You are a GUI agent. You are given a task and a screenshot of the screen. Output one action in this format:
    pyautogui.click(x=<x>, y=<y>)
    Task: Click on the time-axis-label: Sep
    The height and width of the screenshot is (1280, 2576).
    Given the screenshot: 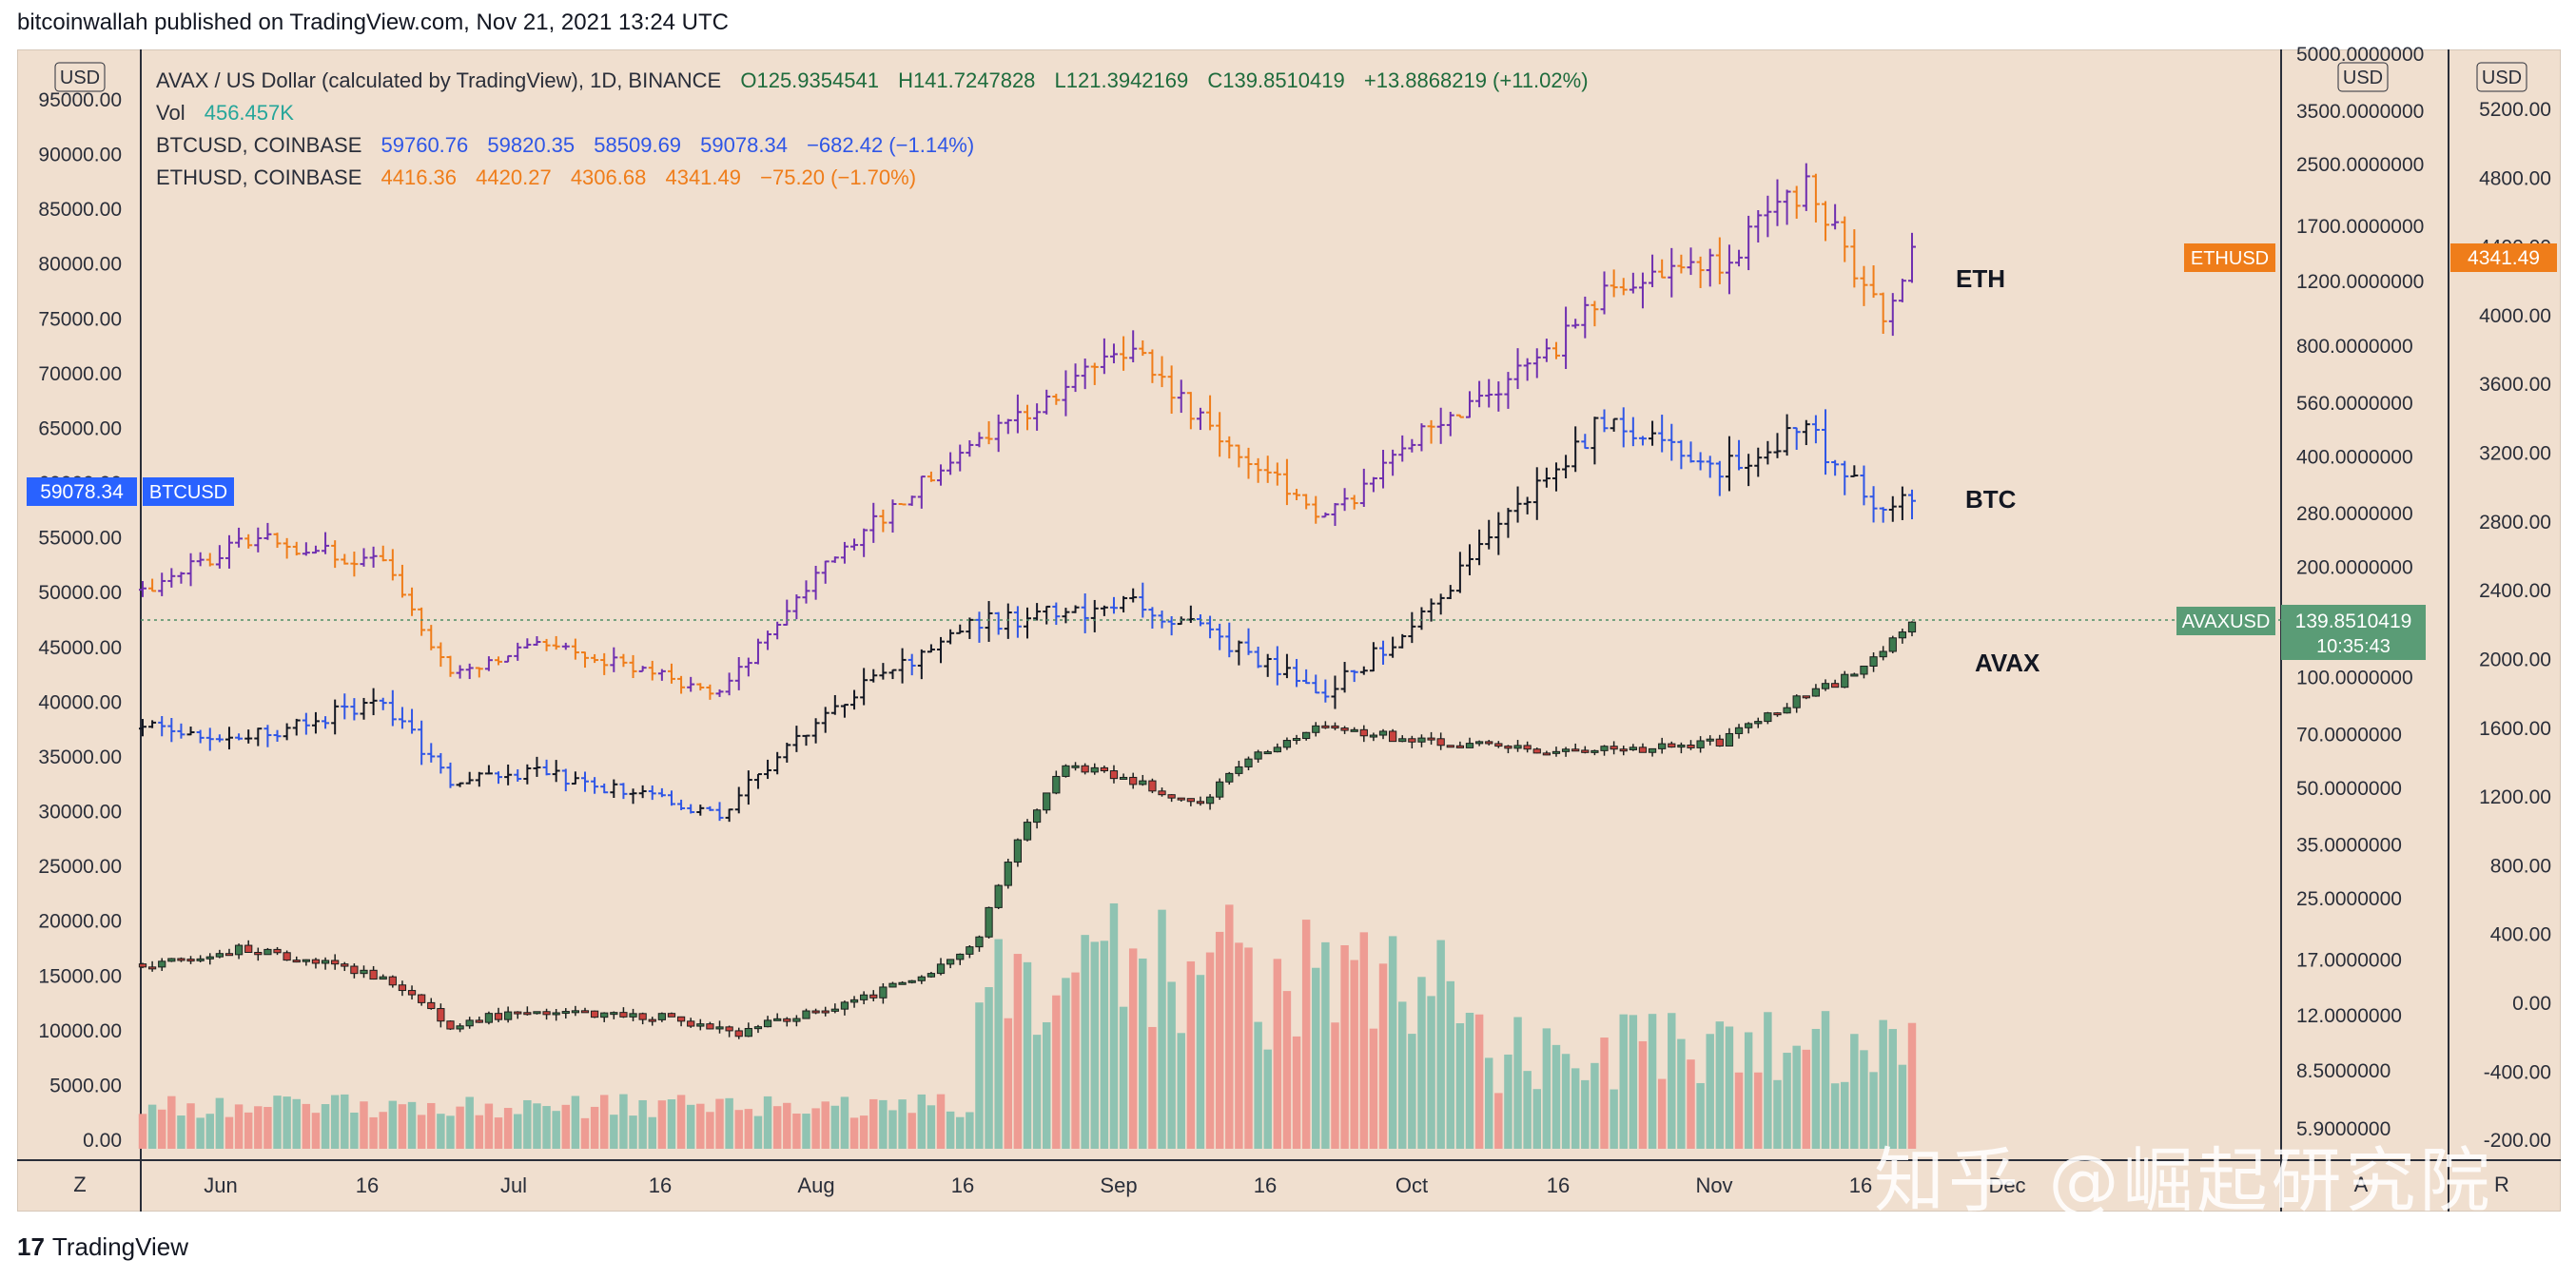 What is the action you would take?
    pyautogui.click(x=1118, y=1185)
    